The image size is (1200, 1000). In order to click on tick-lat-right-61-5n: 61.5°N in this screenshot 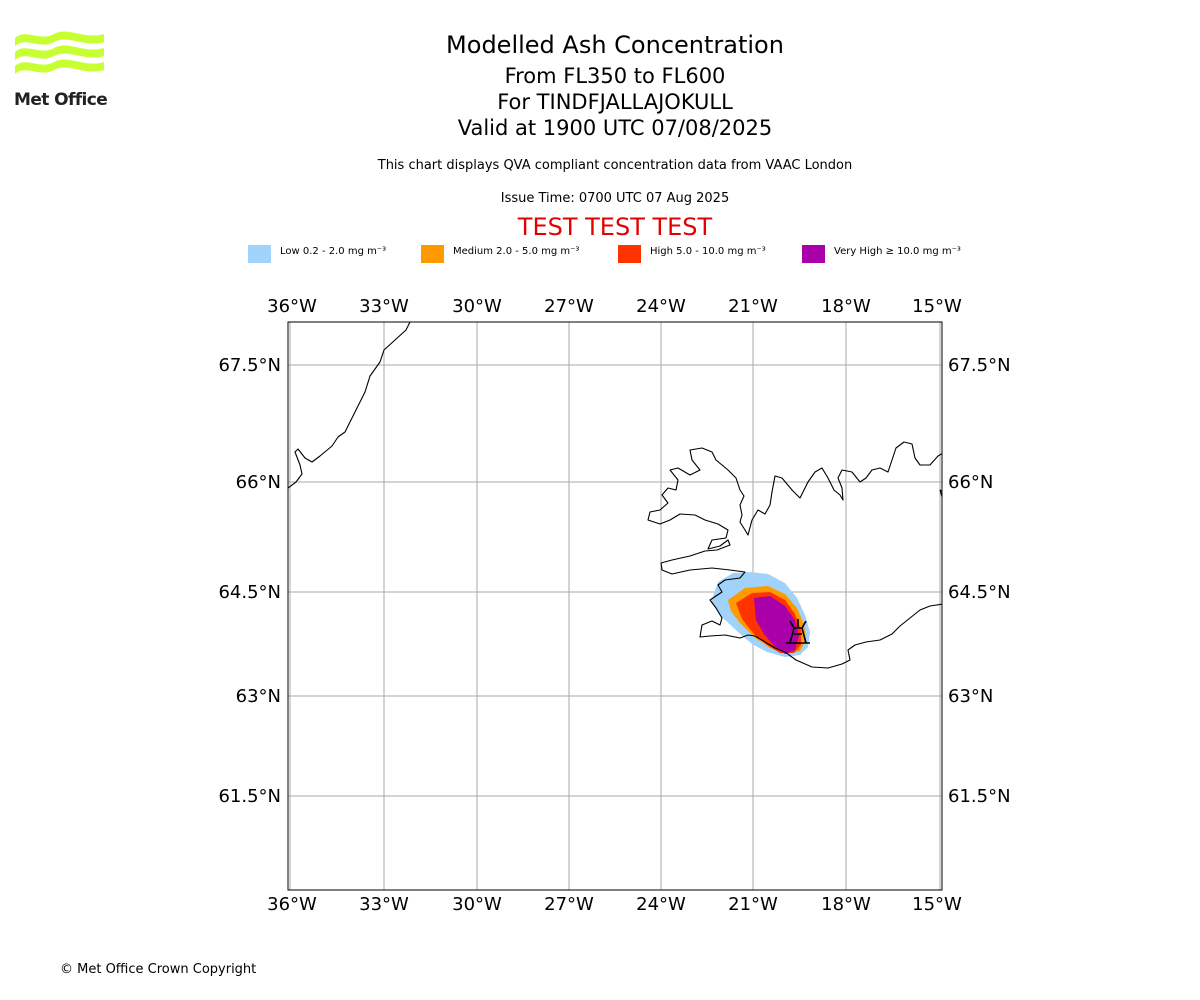, I will do `click(979, 796)`.